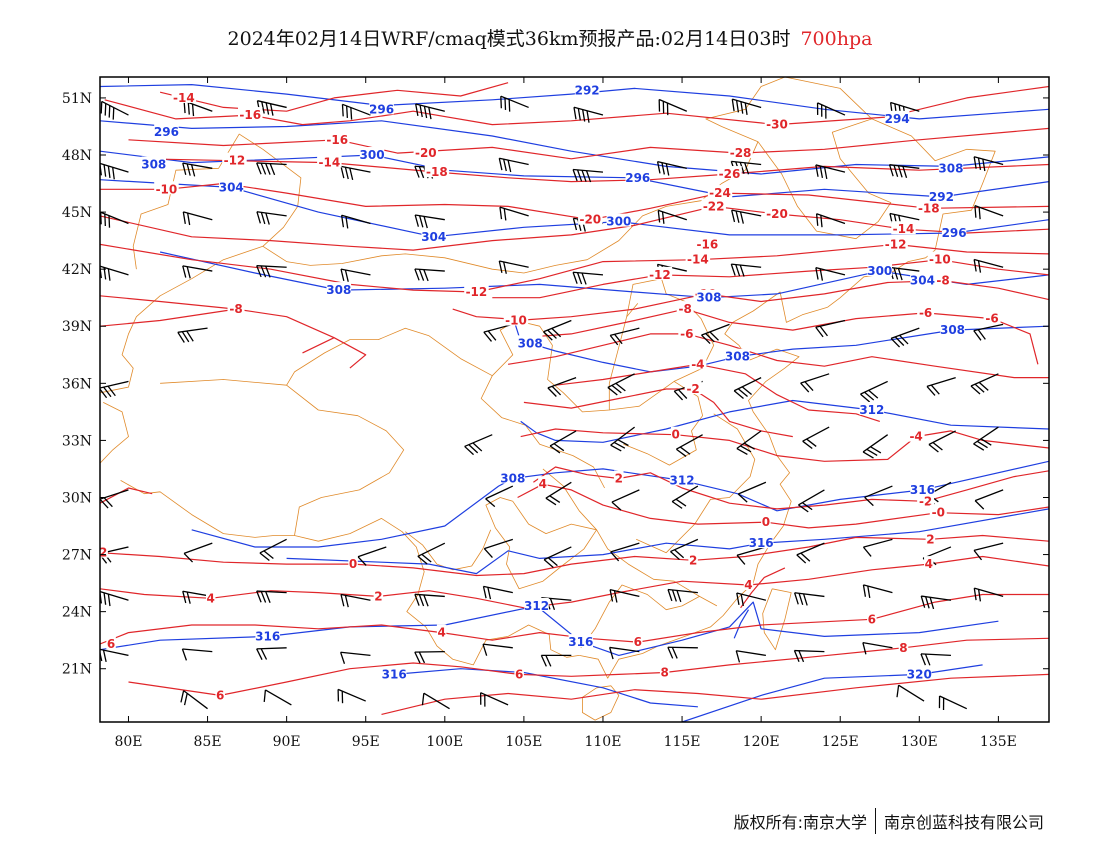 The height and width of the screenshot is (850, 1100). I want to click on temperature-label: 6, so click(111, 644).